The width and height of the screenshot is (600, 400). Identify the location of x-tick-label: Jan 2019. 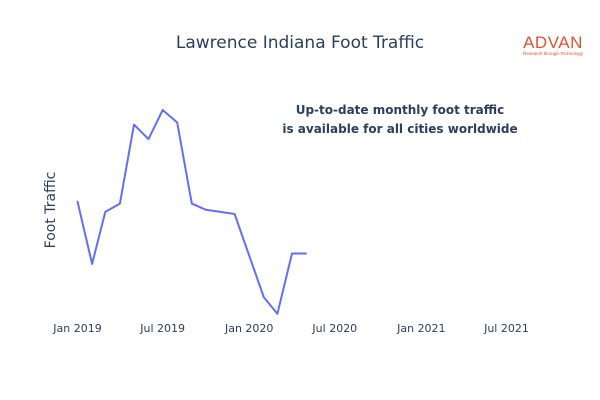
(76, 328).